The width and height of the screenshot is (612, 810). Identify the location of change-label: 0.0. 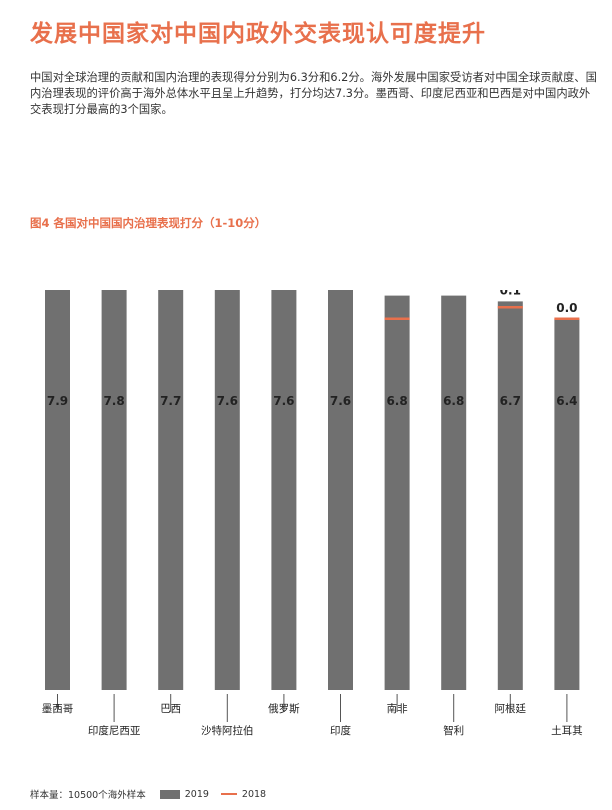
(566, 308).